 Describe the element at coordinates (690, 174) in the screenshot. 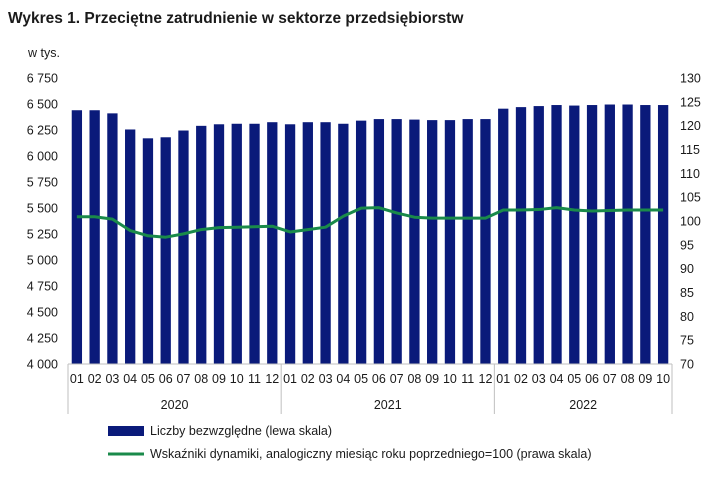

I see `right-tick-label: 110` at that location.